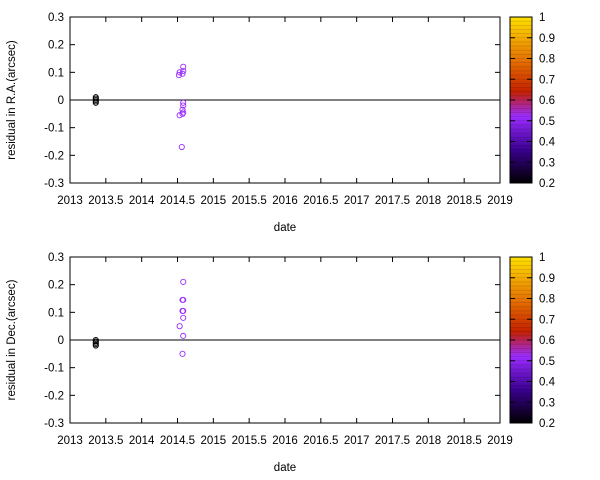 The height and width of the screenshot is (480, 600). I want to click on y-axis-label: residual in Dec.(arcsec), so click(12, 339).